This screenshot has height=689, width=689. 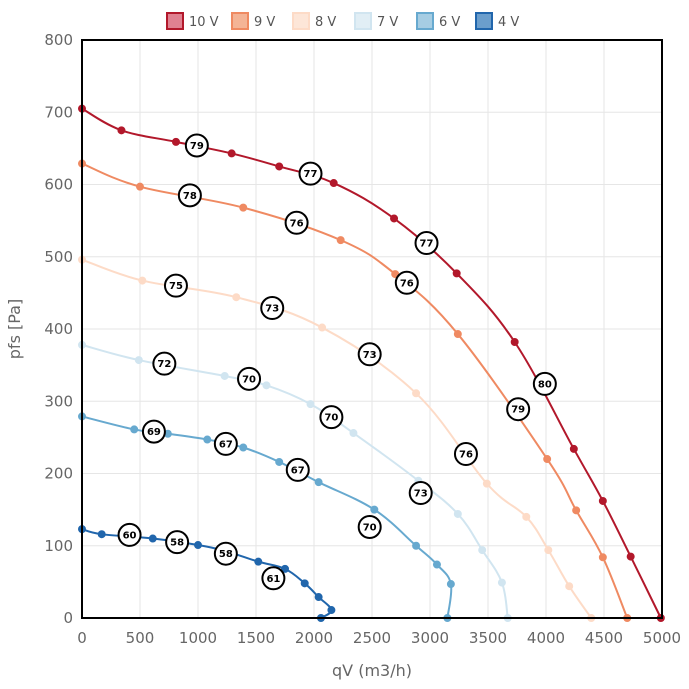 I want to click on curve-label: 76, so click(x=465, y=453).